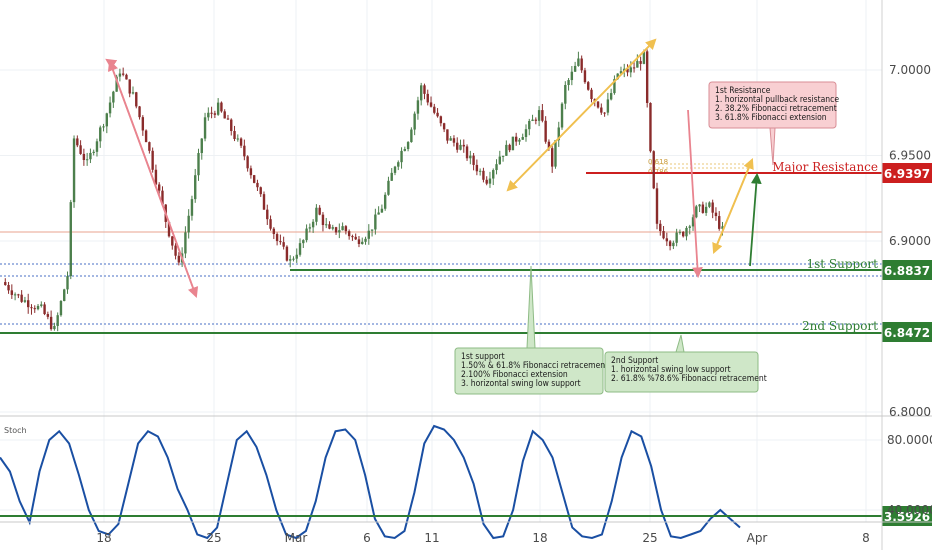 This screenshot has height=550, width=932. Describe the element at coordinates (483, 357) in the screenshot. I see `first_support_note-line: 1st support` at that location.